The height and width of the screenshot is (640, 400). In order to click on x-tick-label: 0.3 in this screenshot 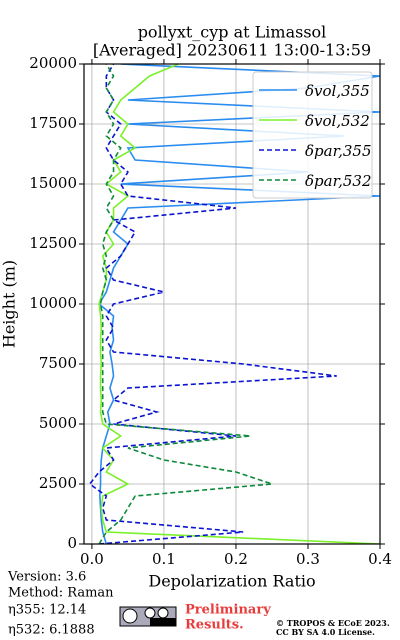, I will do `click(308, 559)`.